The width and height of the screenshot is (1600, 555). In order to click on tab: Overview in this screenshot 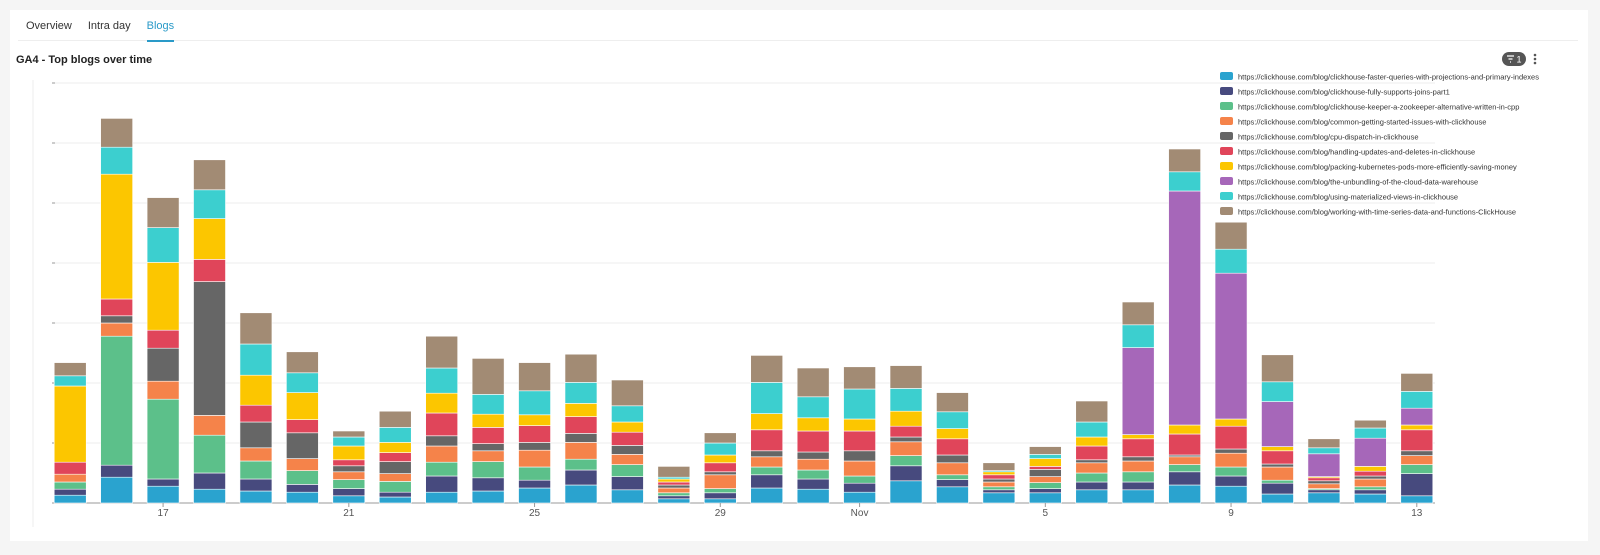, I will do `click(49, 26)`.